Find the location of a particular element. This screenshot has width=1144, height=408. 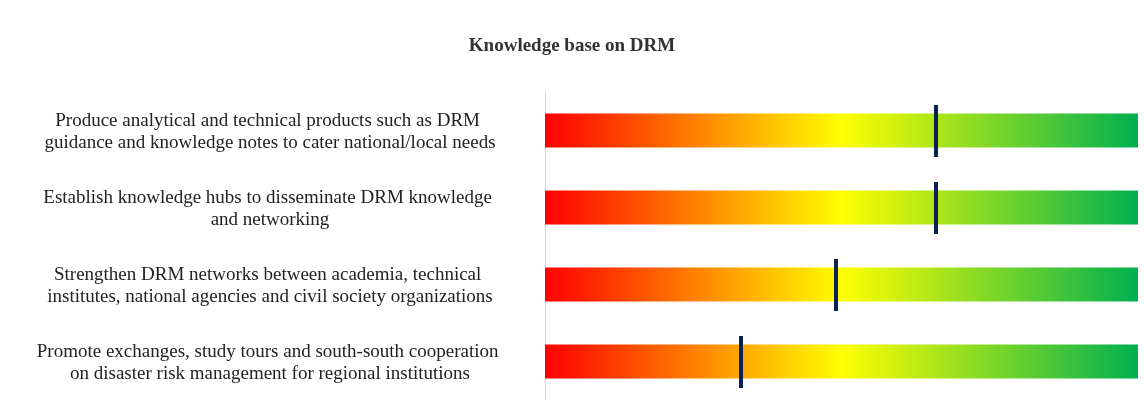

y-tick-label: Promote exchanges, study tours and south-south cooperation on disaster risk management for regional institutions is located at coordinates (270, 361).